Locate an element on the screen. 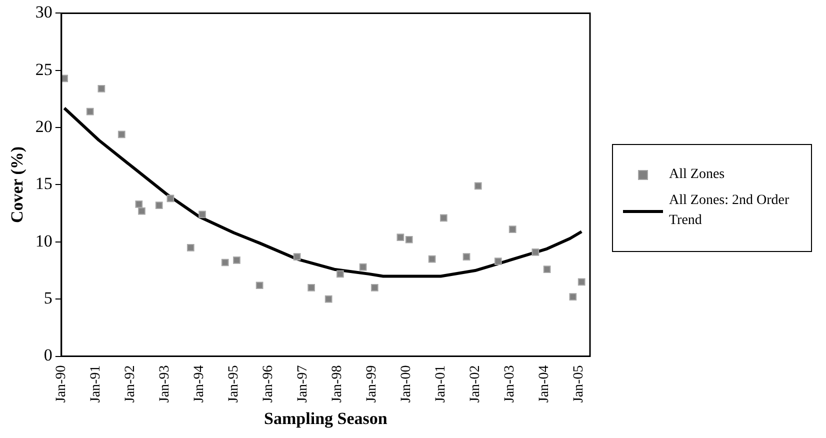 The image size is (826, 438). x-axis-title: Sampling Season is located at coordinates (326, 418).